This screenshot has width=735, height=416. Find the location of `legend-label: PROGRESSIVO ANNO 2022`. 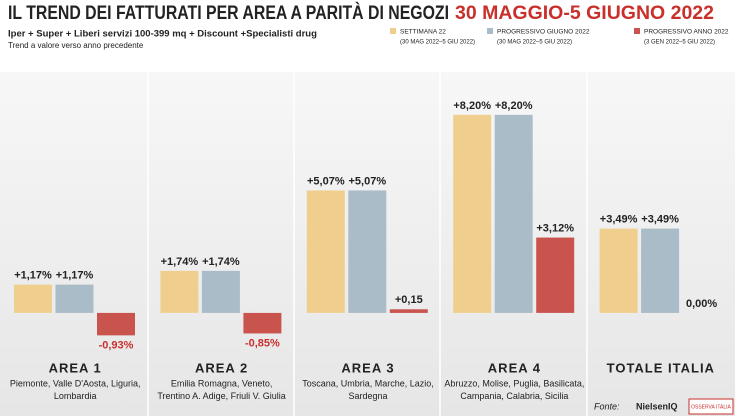

legend-label: PROGRESSIVO ANNO 2022 is located at coordinates (686, 32).